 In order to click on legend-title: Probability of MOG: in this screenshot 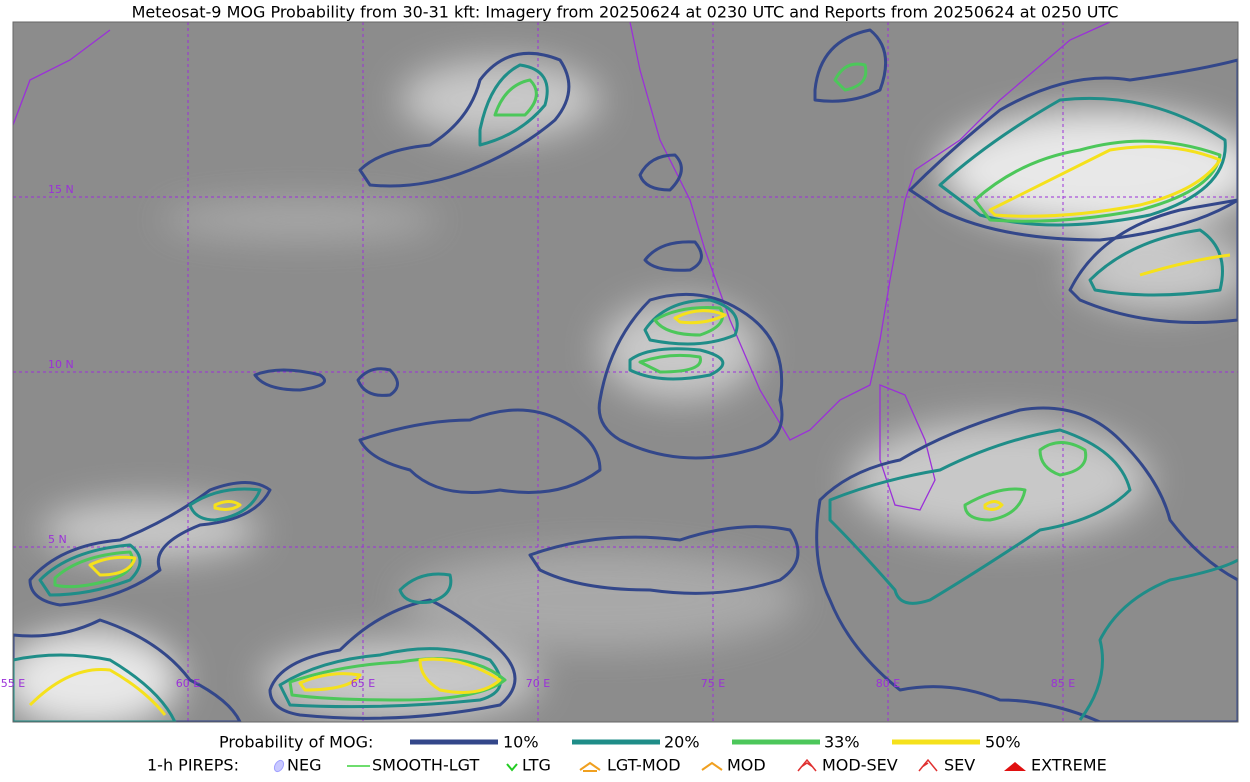, I will do `click(296, 742)`.